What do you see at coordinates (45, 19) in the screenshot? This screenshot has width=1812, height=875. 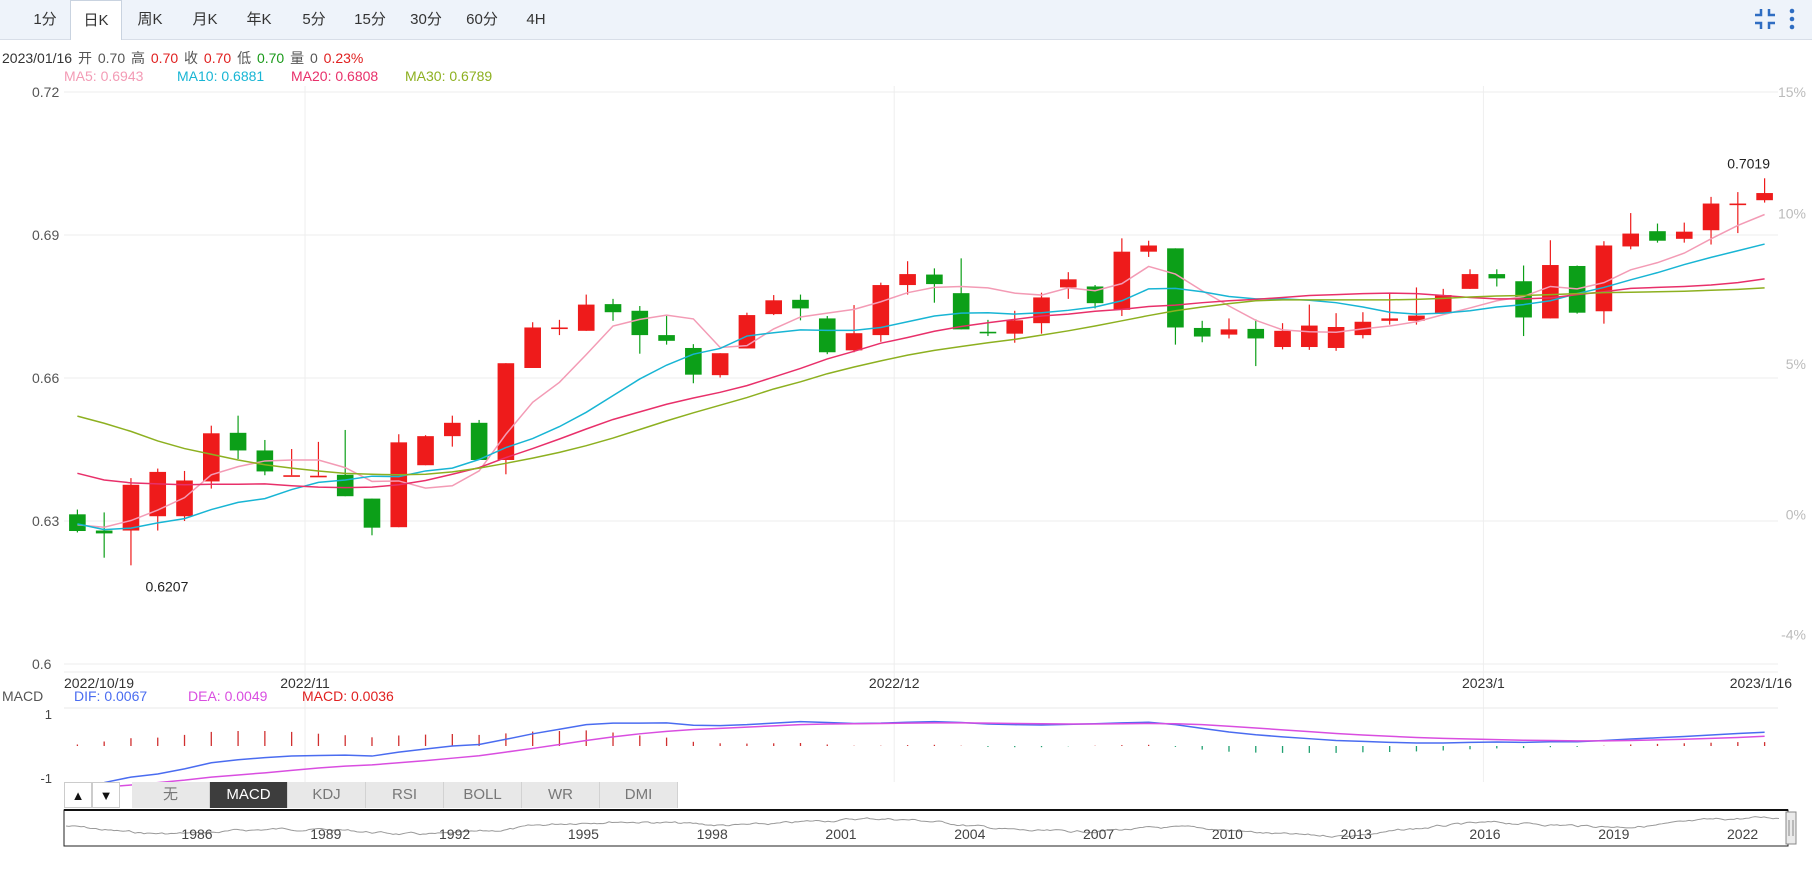 I see `tab-1分: 1分` at bounding box center [45, 19].